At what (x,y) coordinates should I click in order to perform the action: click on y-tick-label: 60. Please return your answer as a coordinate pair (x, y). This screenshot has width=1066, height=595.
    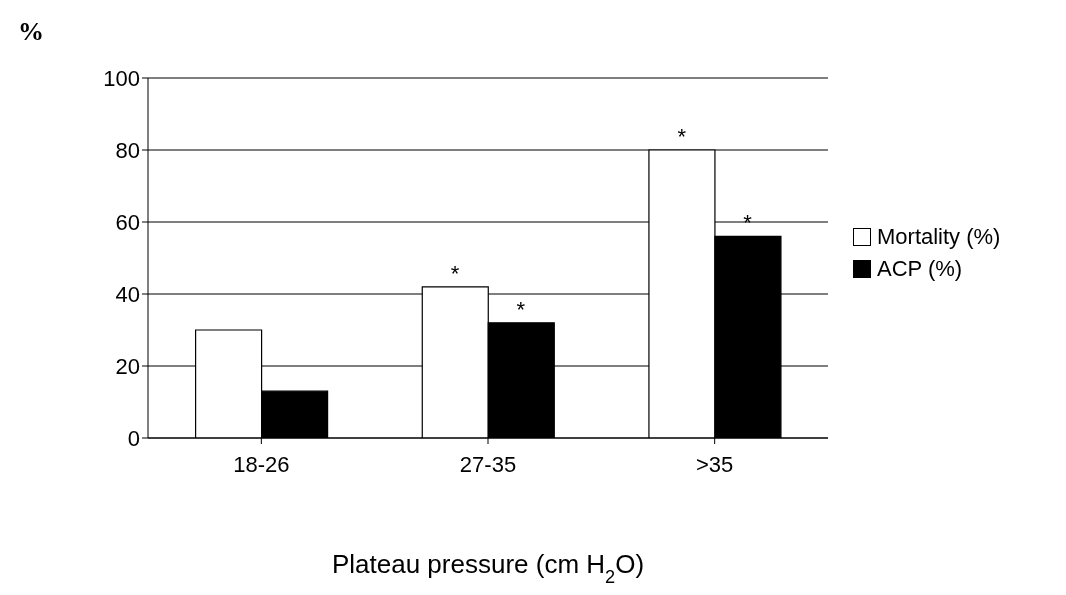
    Looking at the image, I should click on (127, 222).